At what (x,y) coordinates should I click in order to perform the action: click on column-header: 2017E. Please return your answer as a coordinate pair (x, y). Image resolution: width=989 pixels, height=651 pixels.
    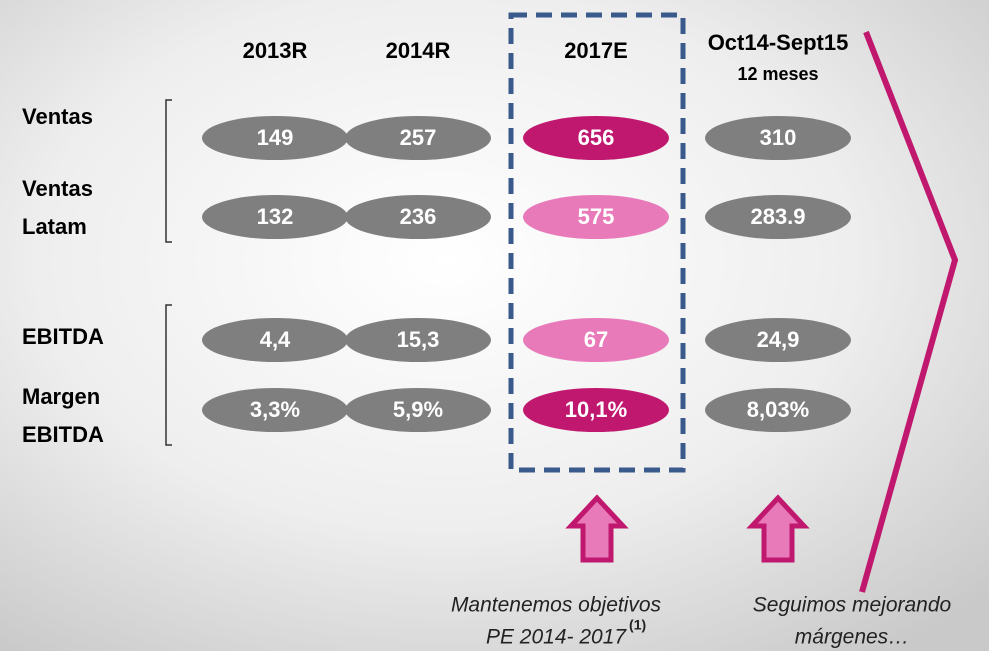
    Looking at the image, I should click on (596, 50).